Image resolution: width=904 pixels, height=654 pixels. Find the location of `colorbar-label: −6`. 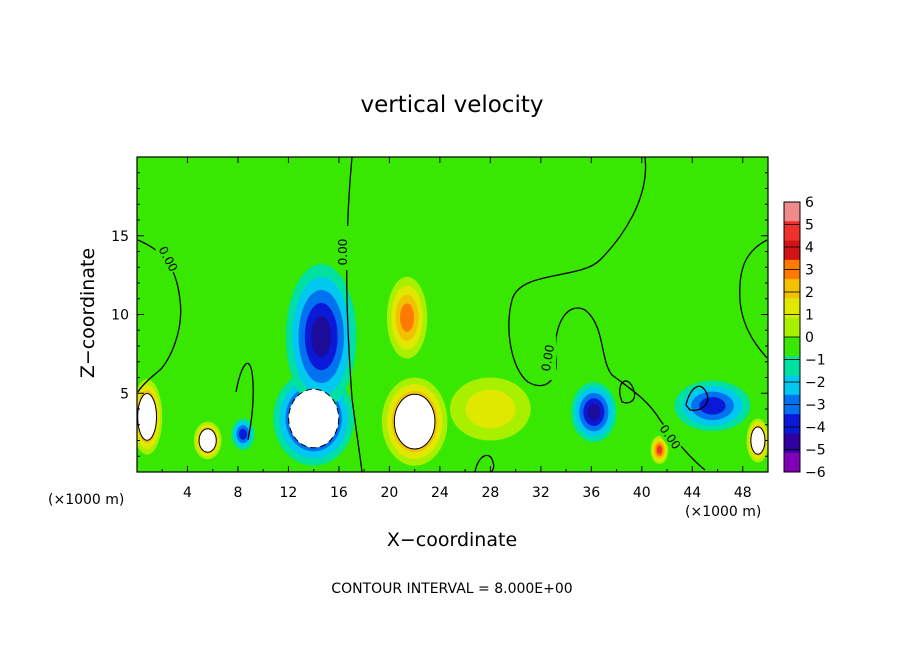

colorbar-label: −6 is located at coordinates (815, 473).